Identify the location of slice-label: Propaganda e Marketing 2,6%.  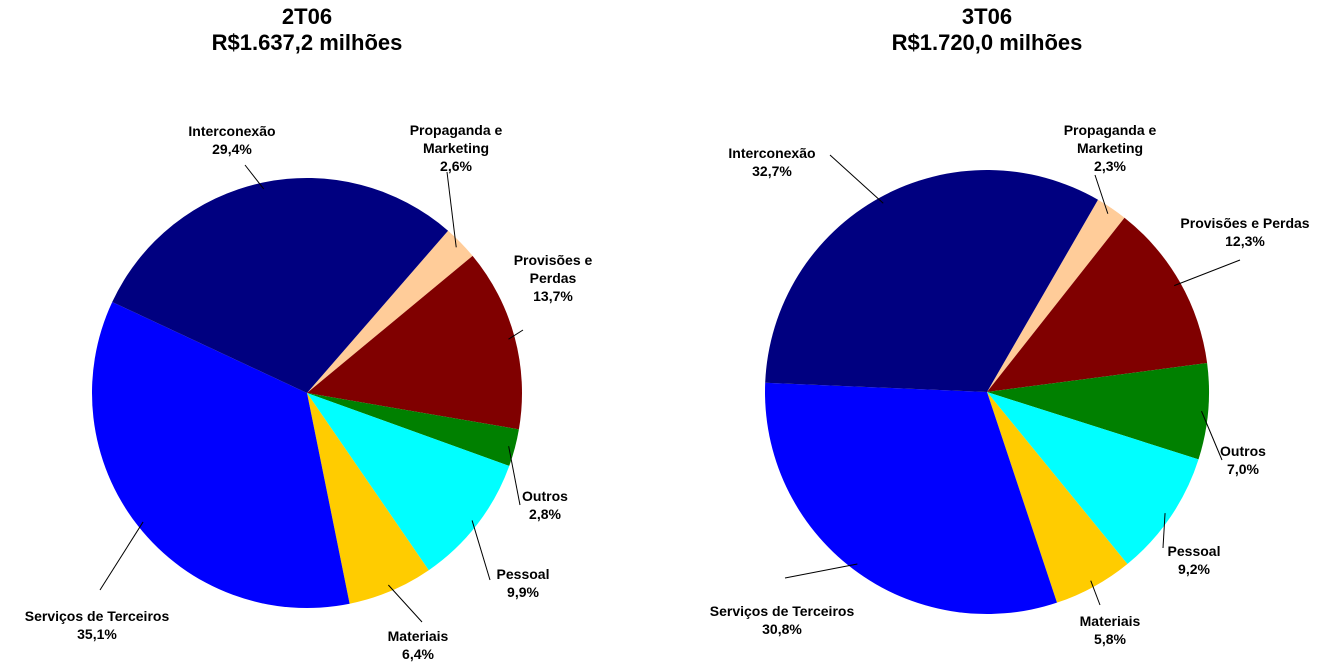
(456, 148).